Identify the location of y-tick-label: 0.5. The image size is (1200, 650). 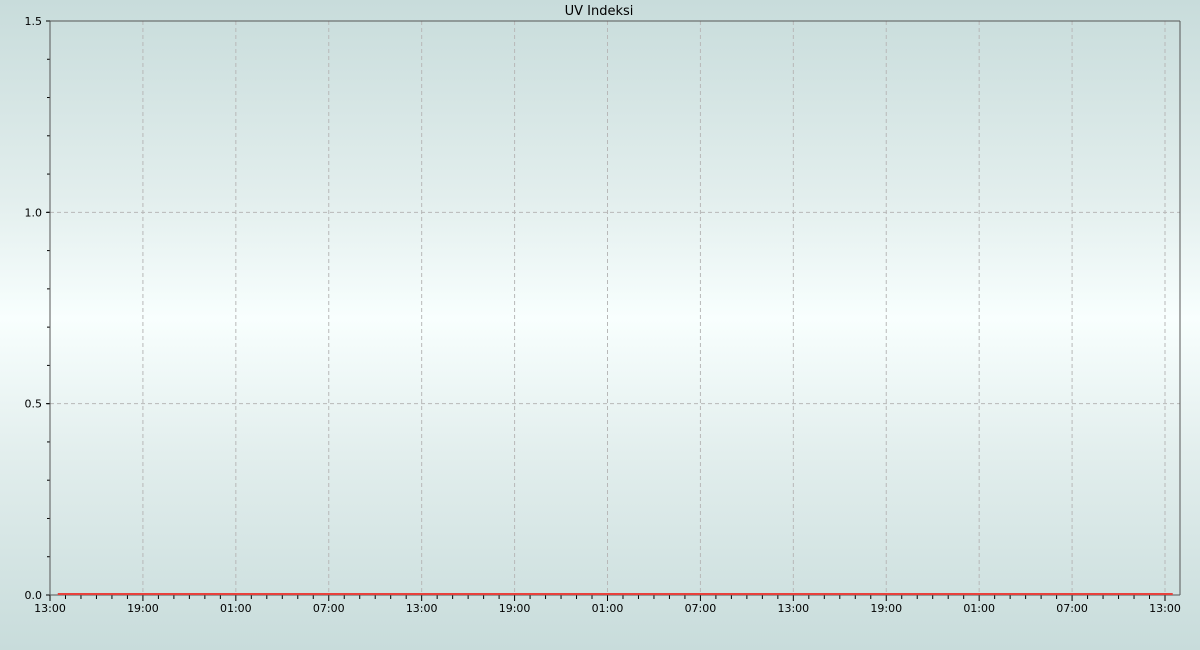
(34, 404).